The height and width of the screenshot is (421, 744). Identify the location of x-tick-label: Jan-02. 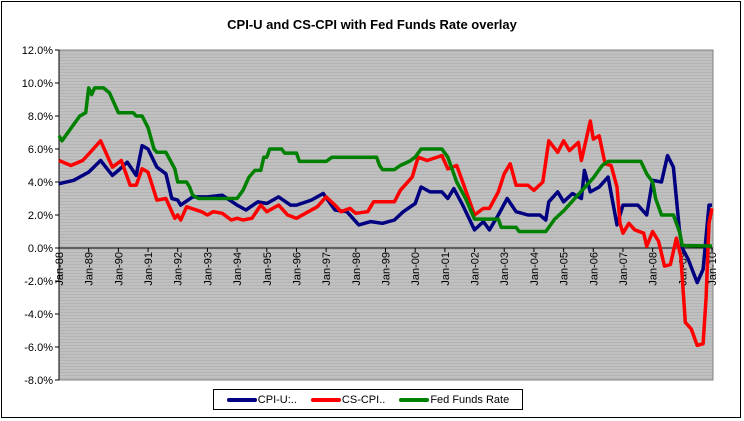
(476, 269).